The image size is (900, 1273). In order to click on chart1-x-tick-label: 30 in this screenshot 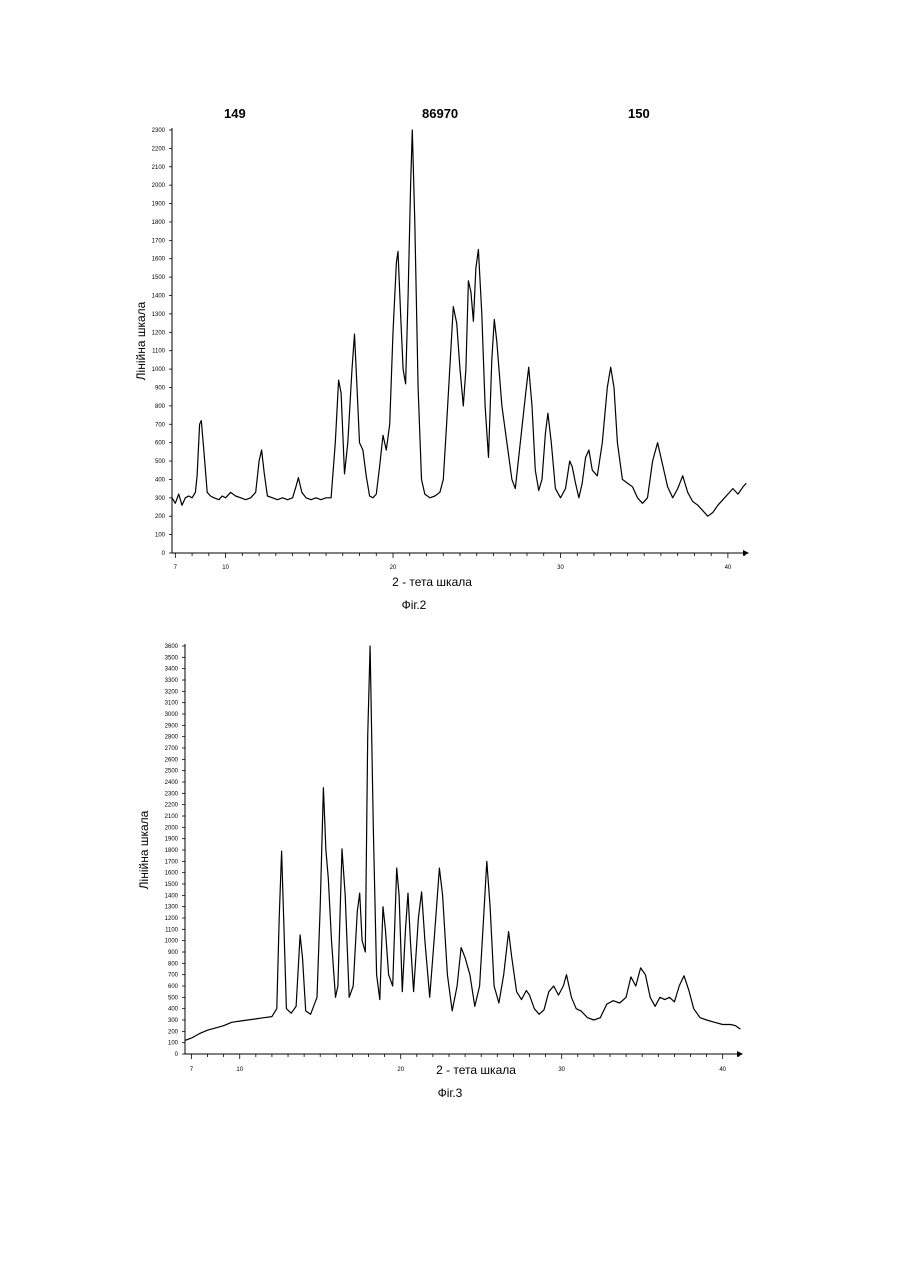, I will do `click(560, 568)`.